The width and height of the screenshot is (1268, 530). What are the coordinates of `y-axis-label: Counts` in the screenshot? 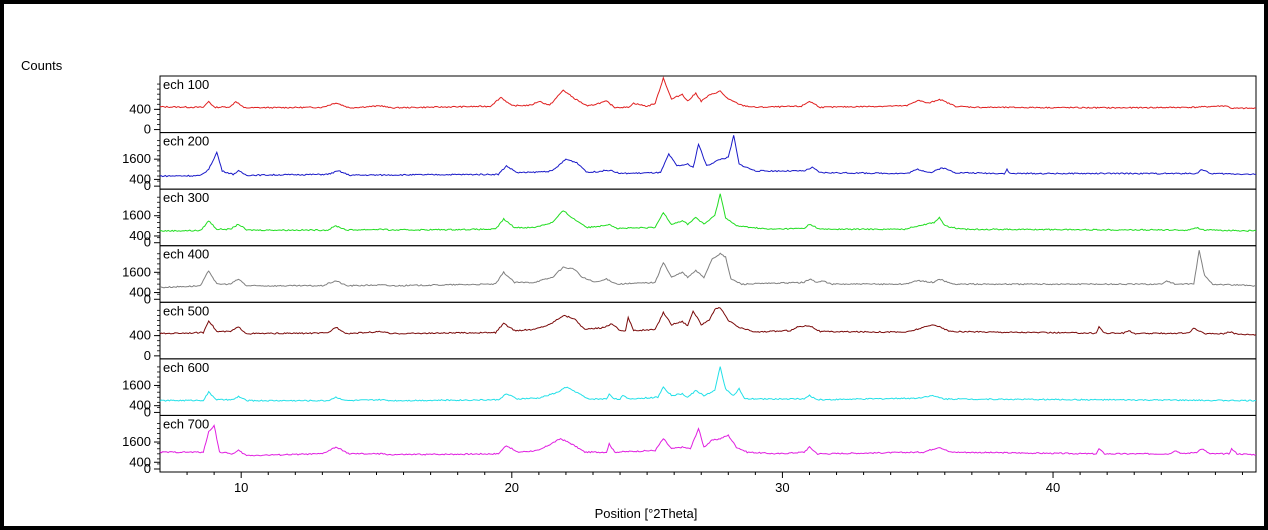 It's located at (42, 65).